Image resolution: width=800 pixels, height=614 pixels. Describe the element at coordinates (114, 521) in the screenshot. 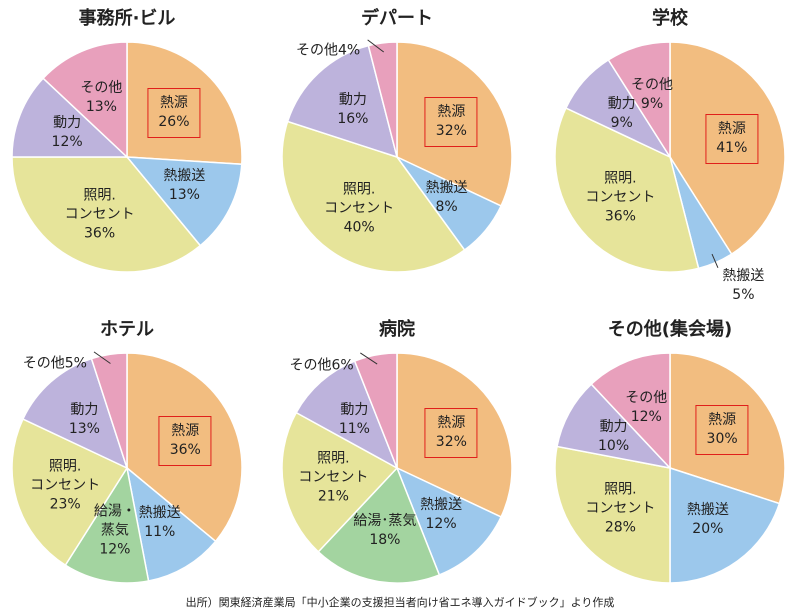

I see `category-label: 給湯・ 蒸気` at that location.